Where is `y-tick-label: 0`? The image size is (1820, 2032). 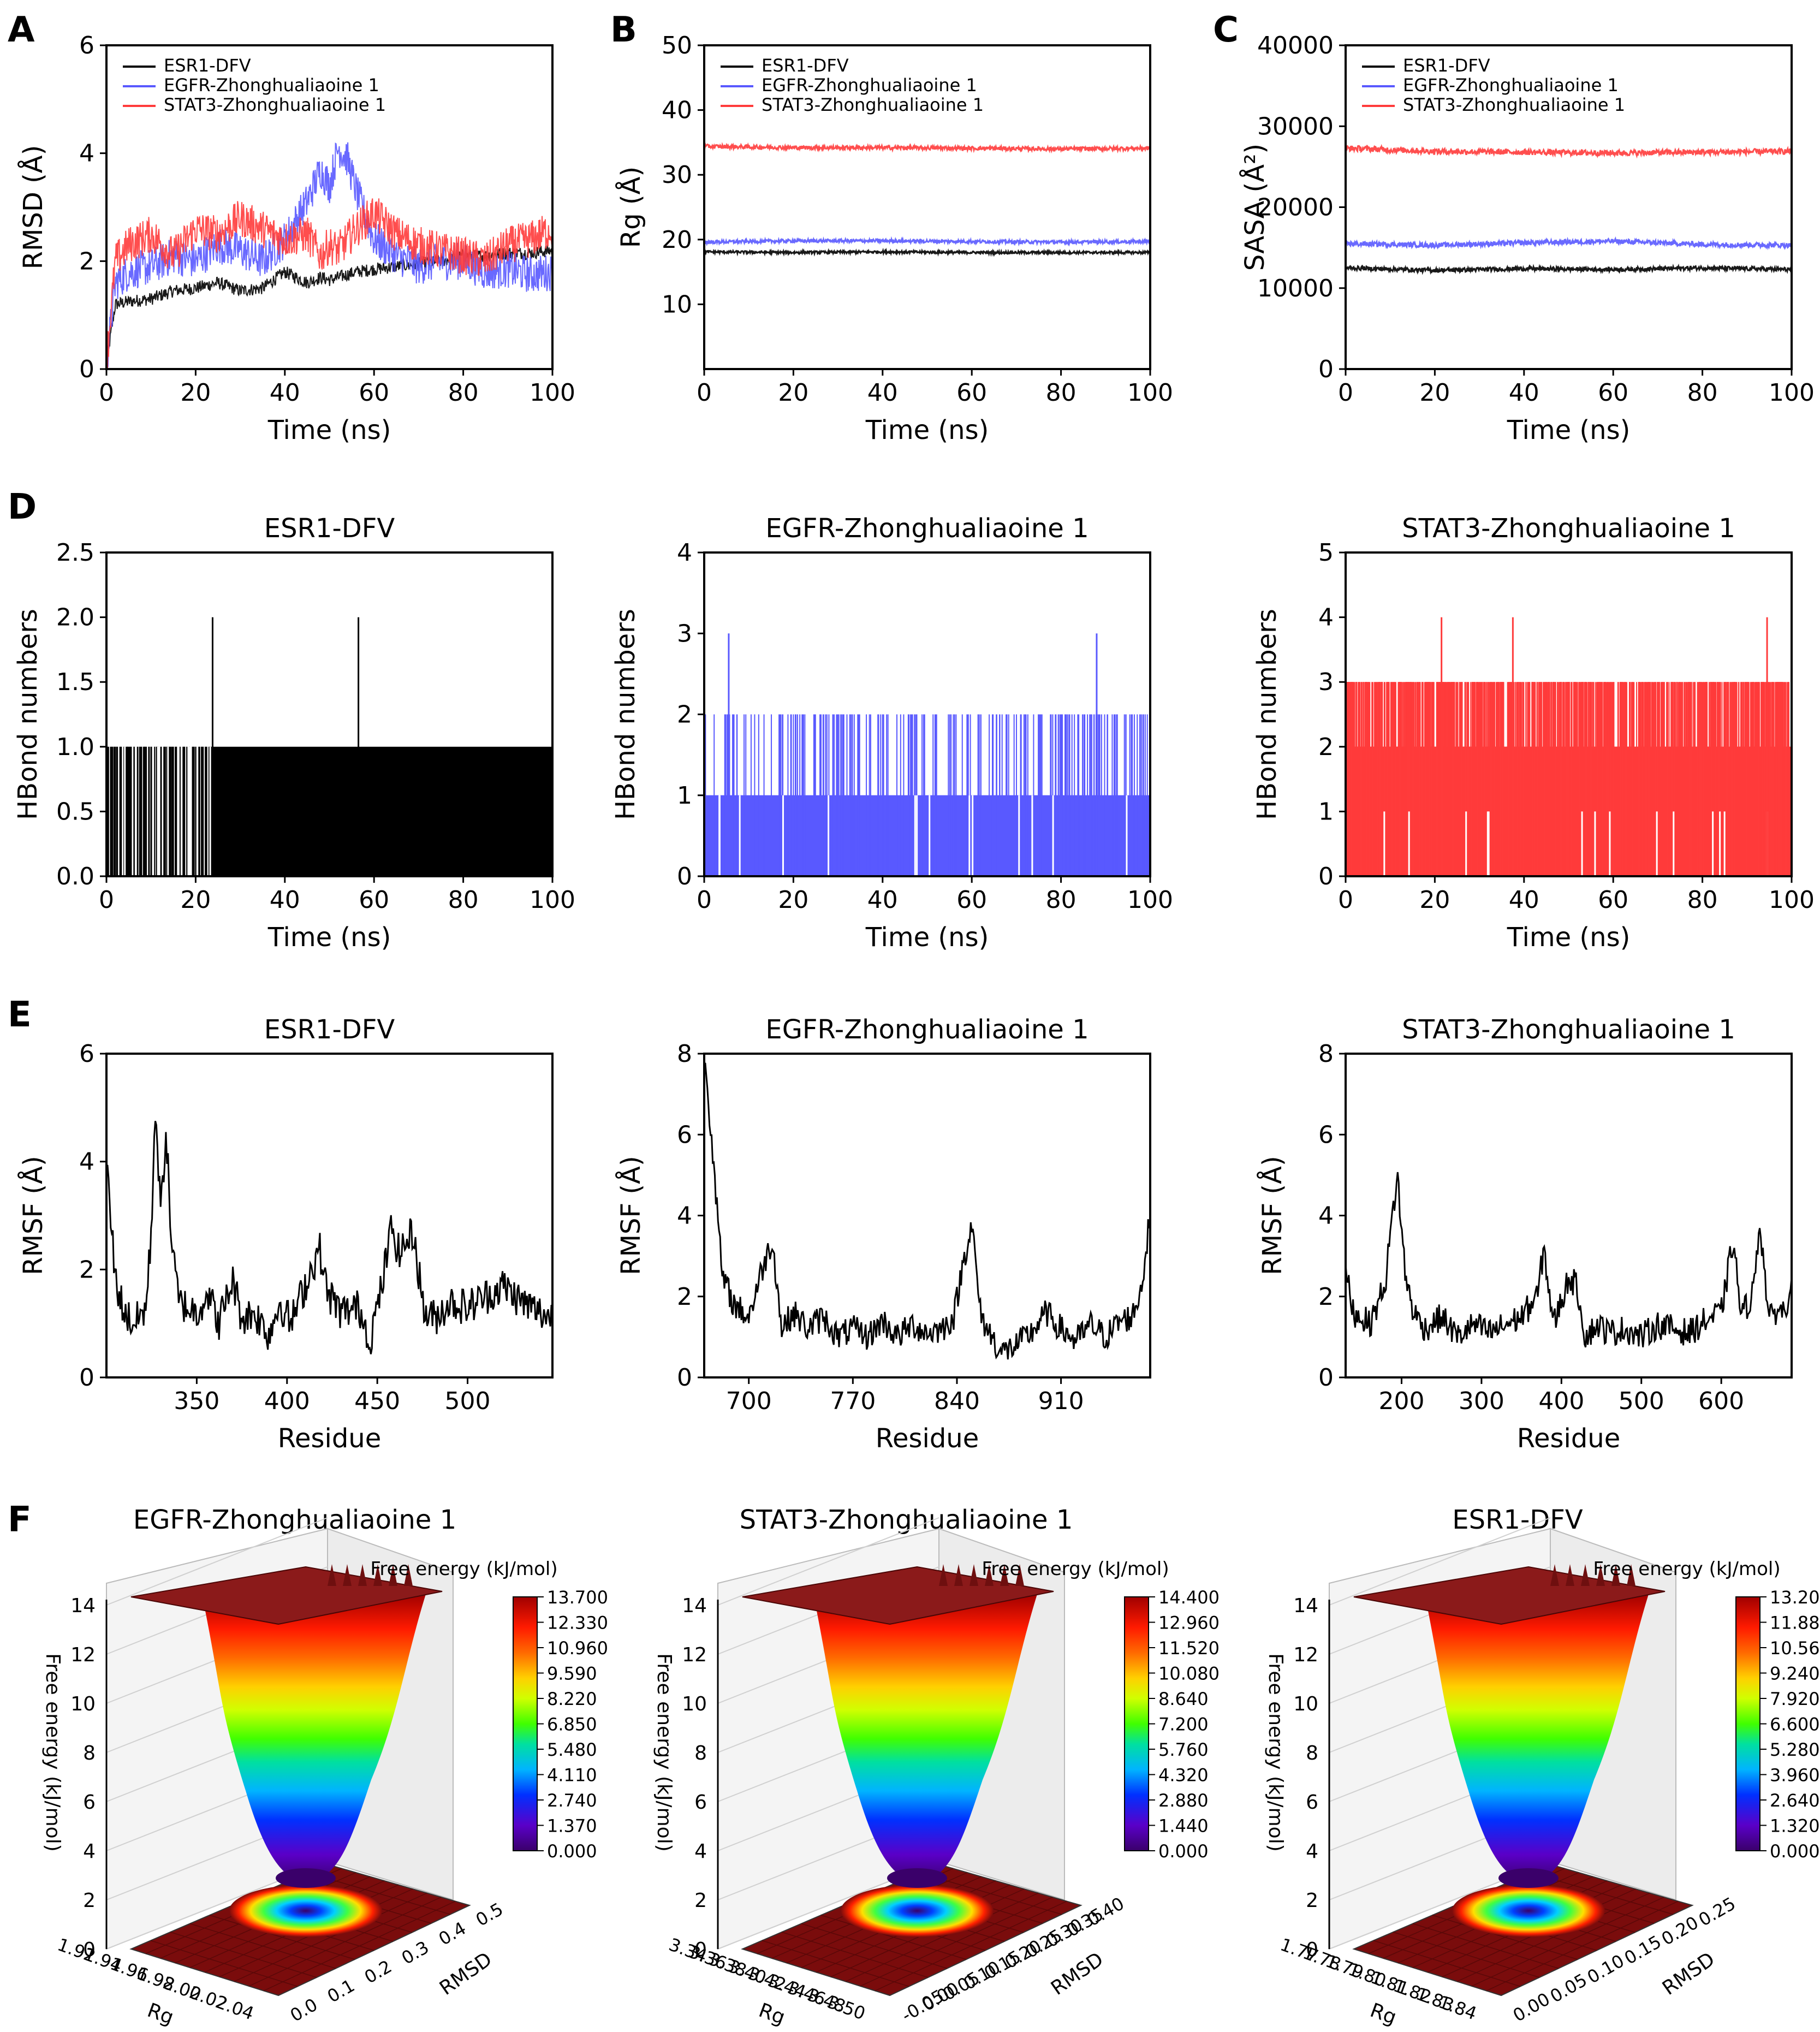 y-tick-label: 0 is located at coordinates (684, 1378).